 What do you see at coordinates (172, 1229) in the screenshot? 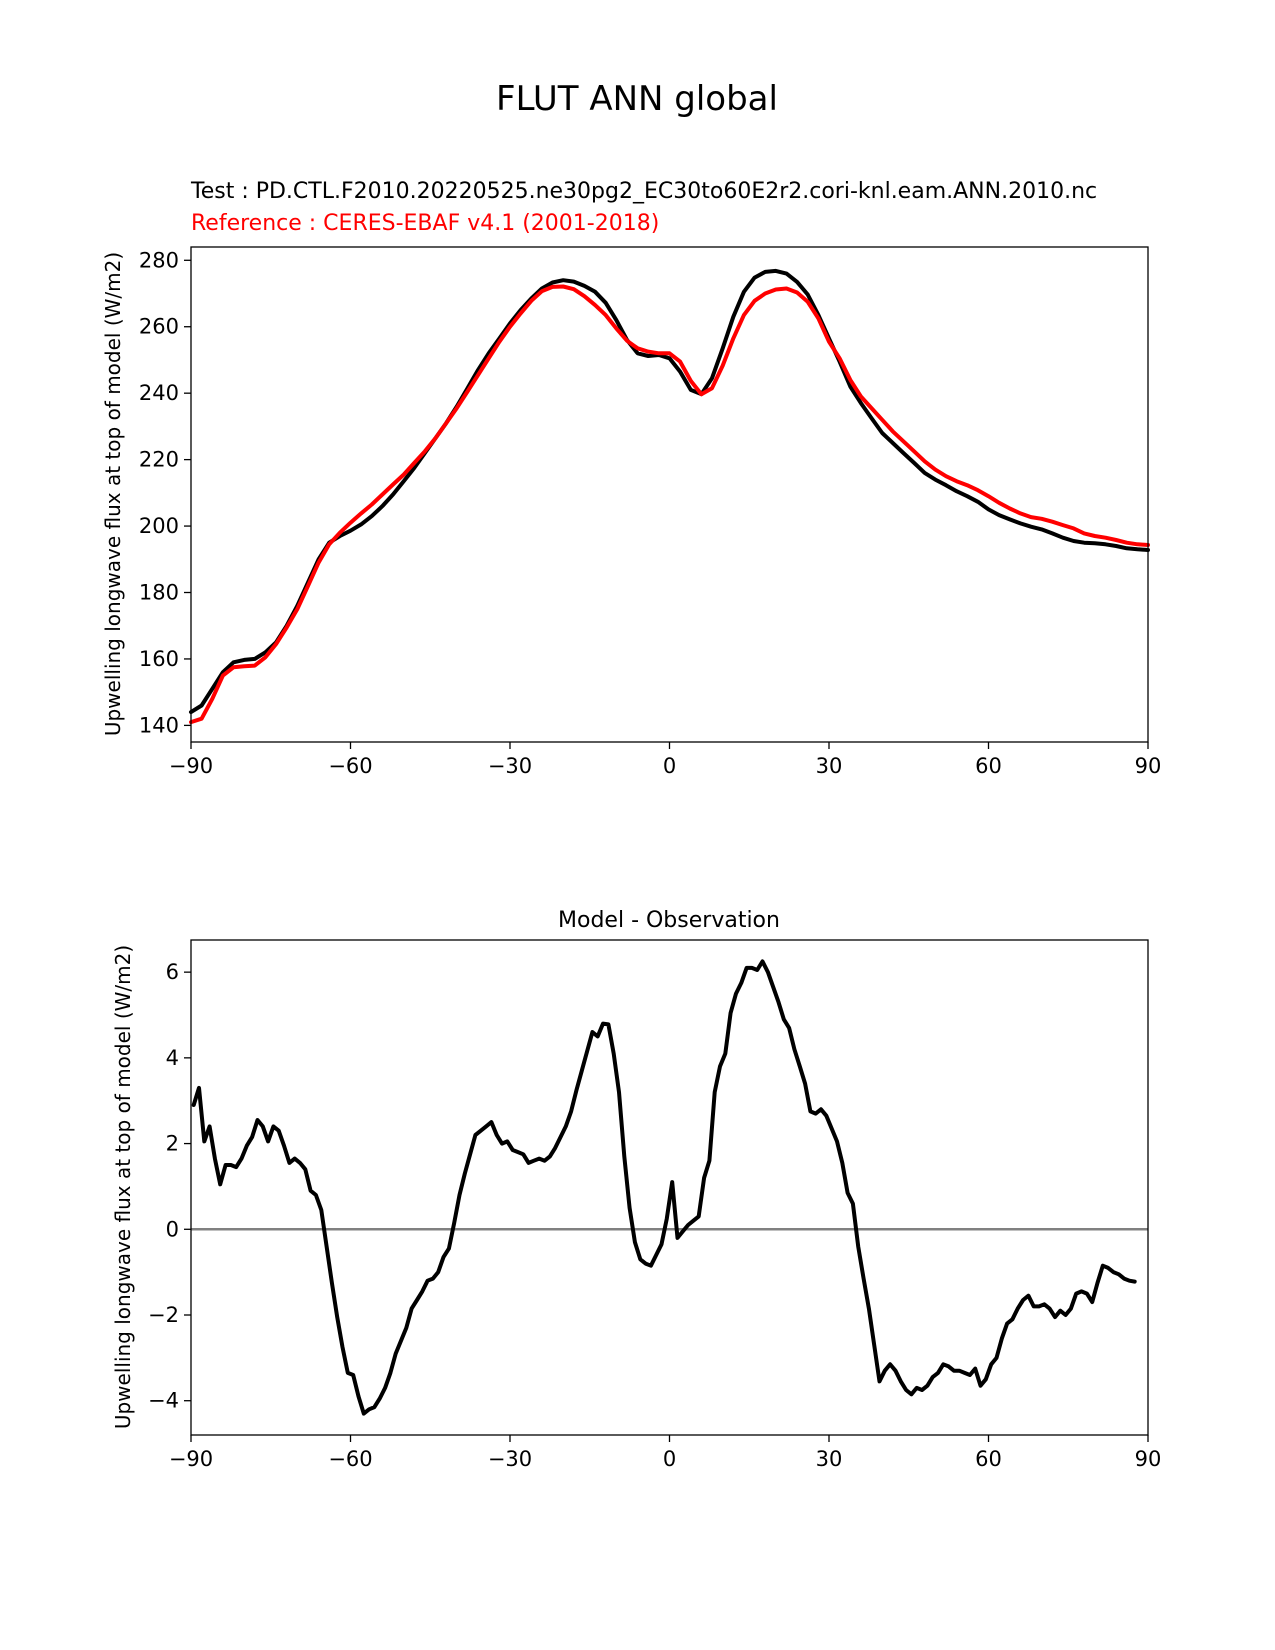
I see `bottom-y-tick-label: 0` at bounding box center [172, 1229].